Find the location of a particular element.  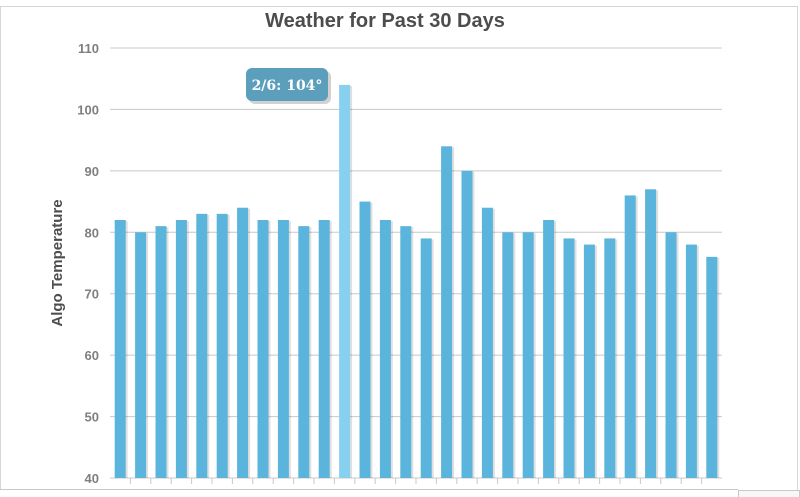

y-axis-label: Algo Temperature is located at coordinates (57, 262).